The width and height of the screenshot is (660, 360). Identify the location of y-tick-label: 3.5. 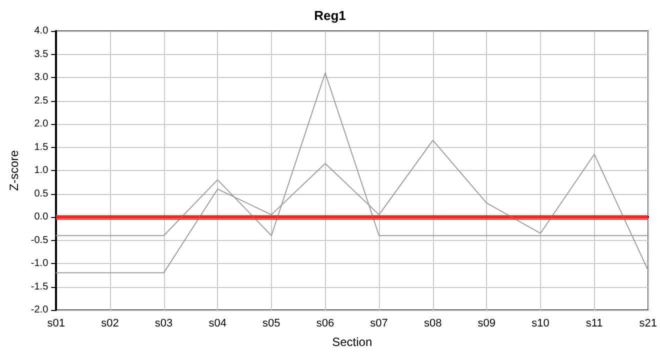
(41, 54).